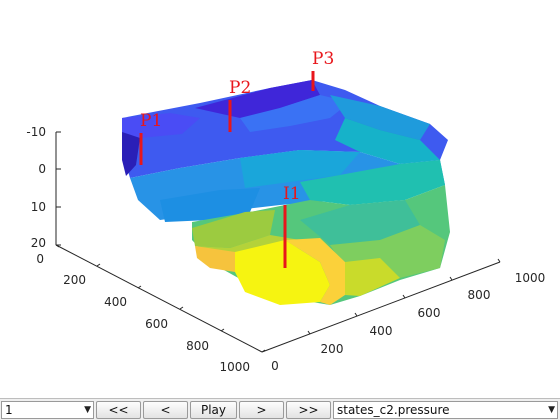 The height and width of the screenshot is (420, 560). Describe the element at coordinates (115, 302) in the screenshot. I see `x-tick-label: 400` at that location.